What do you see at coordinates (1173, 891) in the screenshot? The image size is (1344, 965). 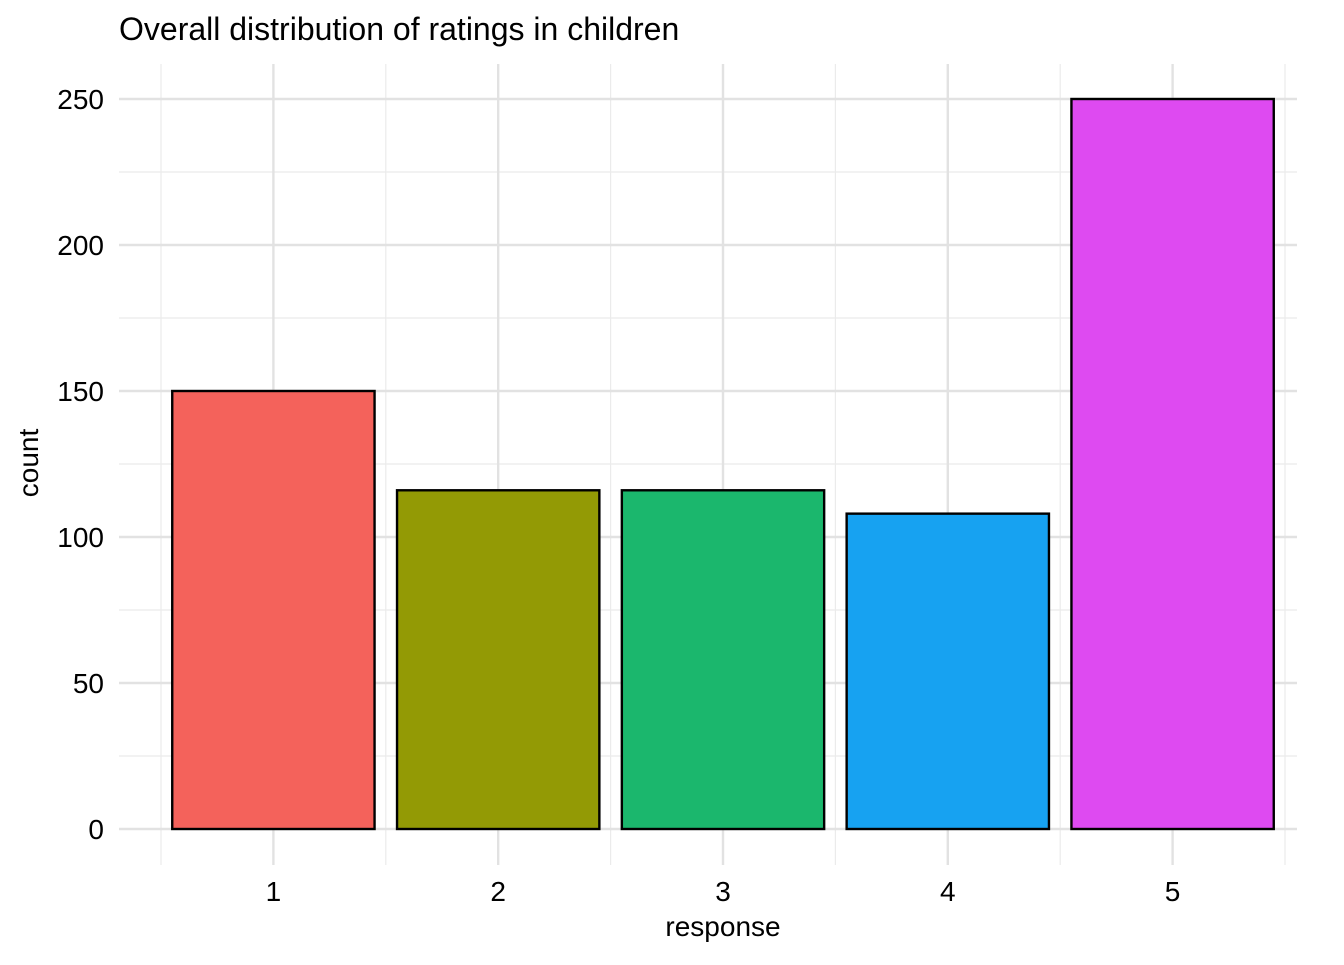 I see `x-tick-label: 5` at bounding box center [1173, 891].